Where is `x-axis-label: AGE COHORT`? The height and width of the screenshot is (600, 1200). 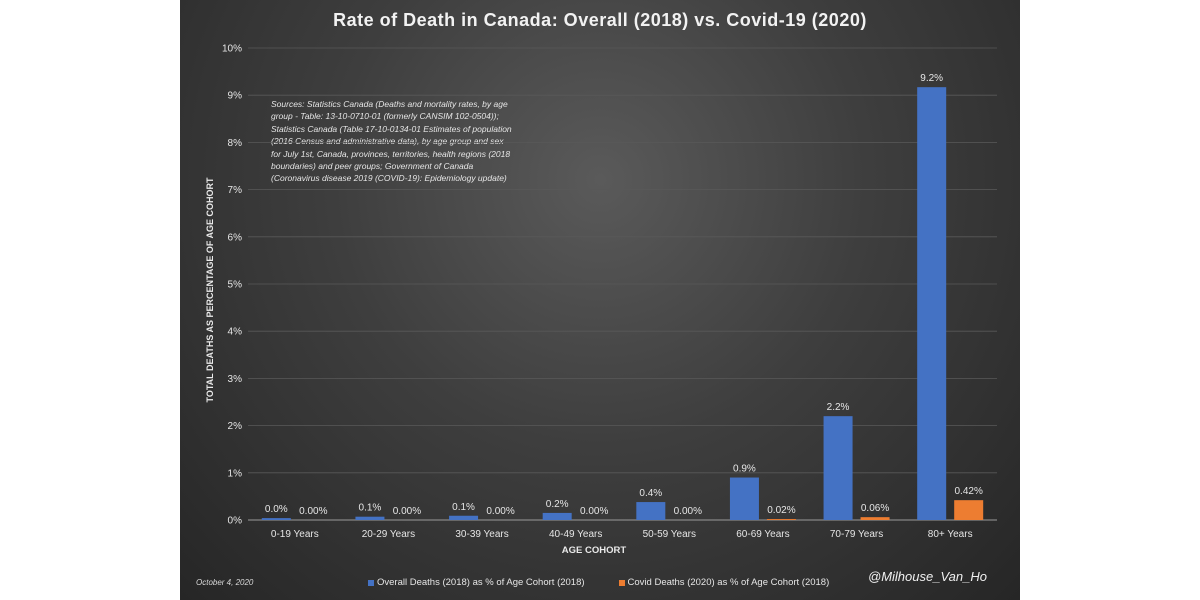
x-axis-label: AGE COHORT is located at coordinates (594, 550).